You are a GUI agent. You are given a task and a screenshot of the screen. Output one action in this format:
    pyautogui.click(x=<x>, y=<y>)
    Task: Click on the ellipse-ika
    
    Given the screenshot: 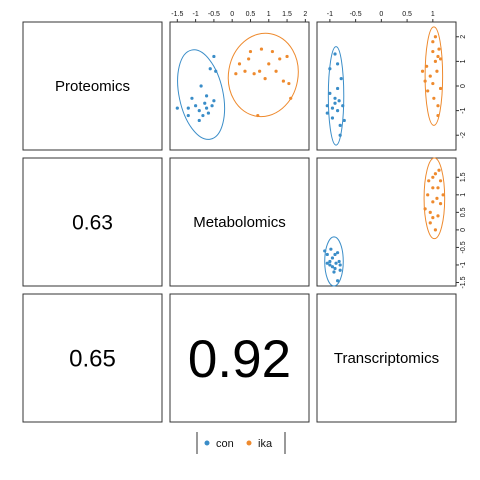 What is the action you would take?
    pyautogui.click(x=263, y=75)
    